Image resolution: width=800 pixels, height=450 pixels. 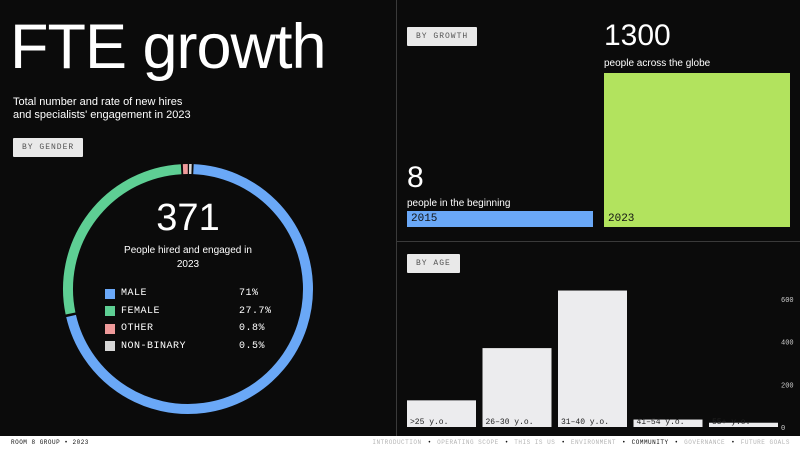 What do you see at coordinates (110, 311) in the screenshot?
I see `legend-swatch-female` at bounding box center [110, 311].